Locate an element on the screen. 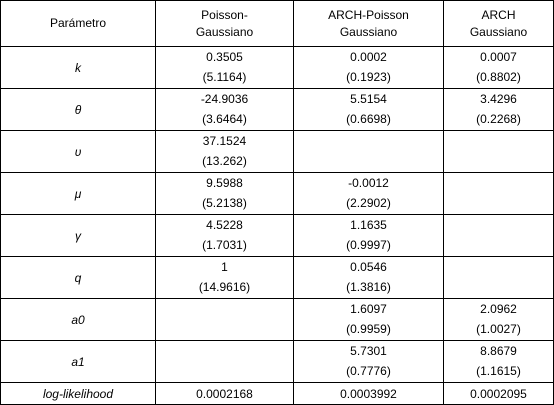  parameter-cell: υ is located at coordinates (78, 151).